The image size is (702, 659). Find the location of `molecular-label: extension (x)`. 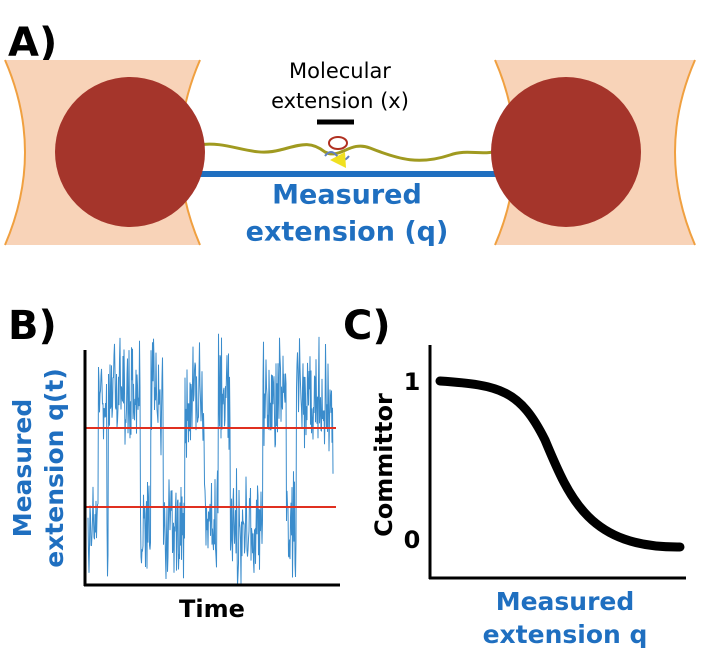

molecular-label: extension (x) is located at coordinates (340, 101).